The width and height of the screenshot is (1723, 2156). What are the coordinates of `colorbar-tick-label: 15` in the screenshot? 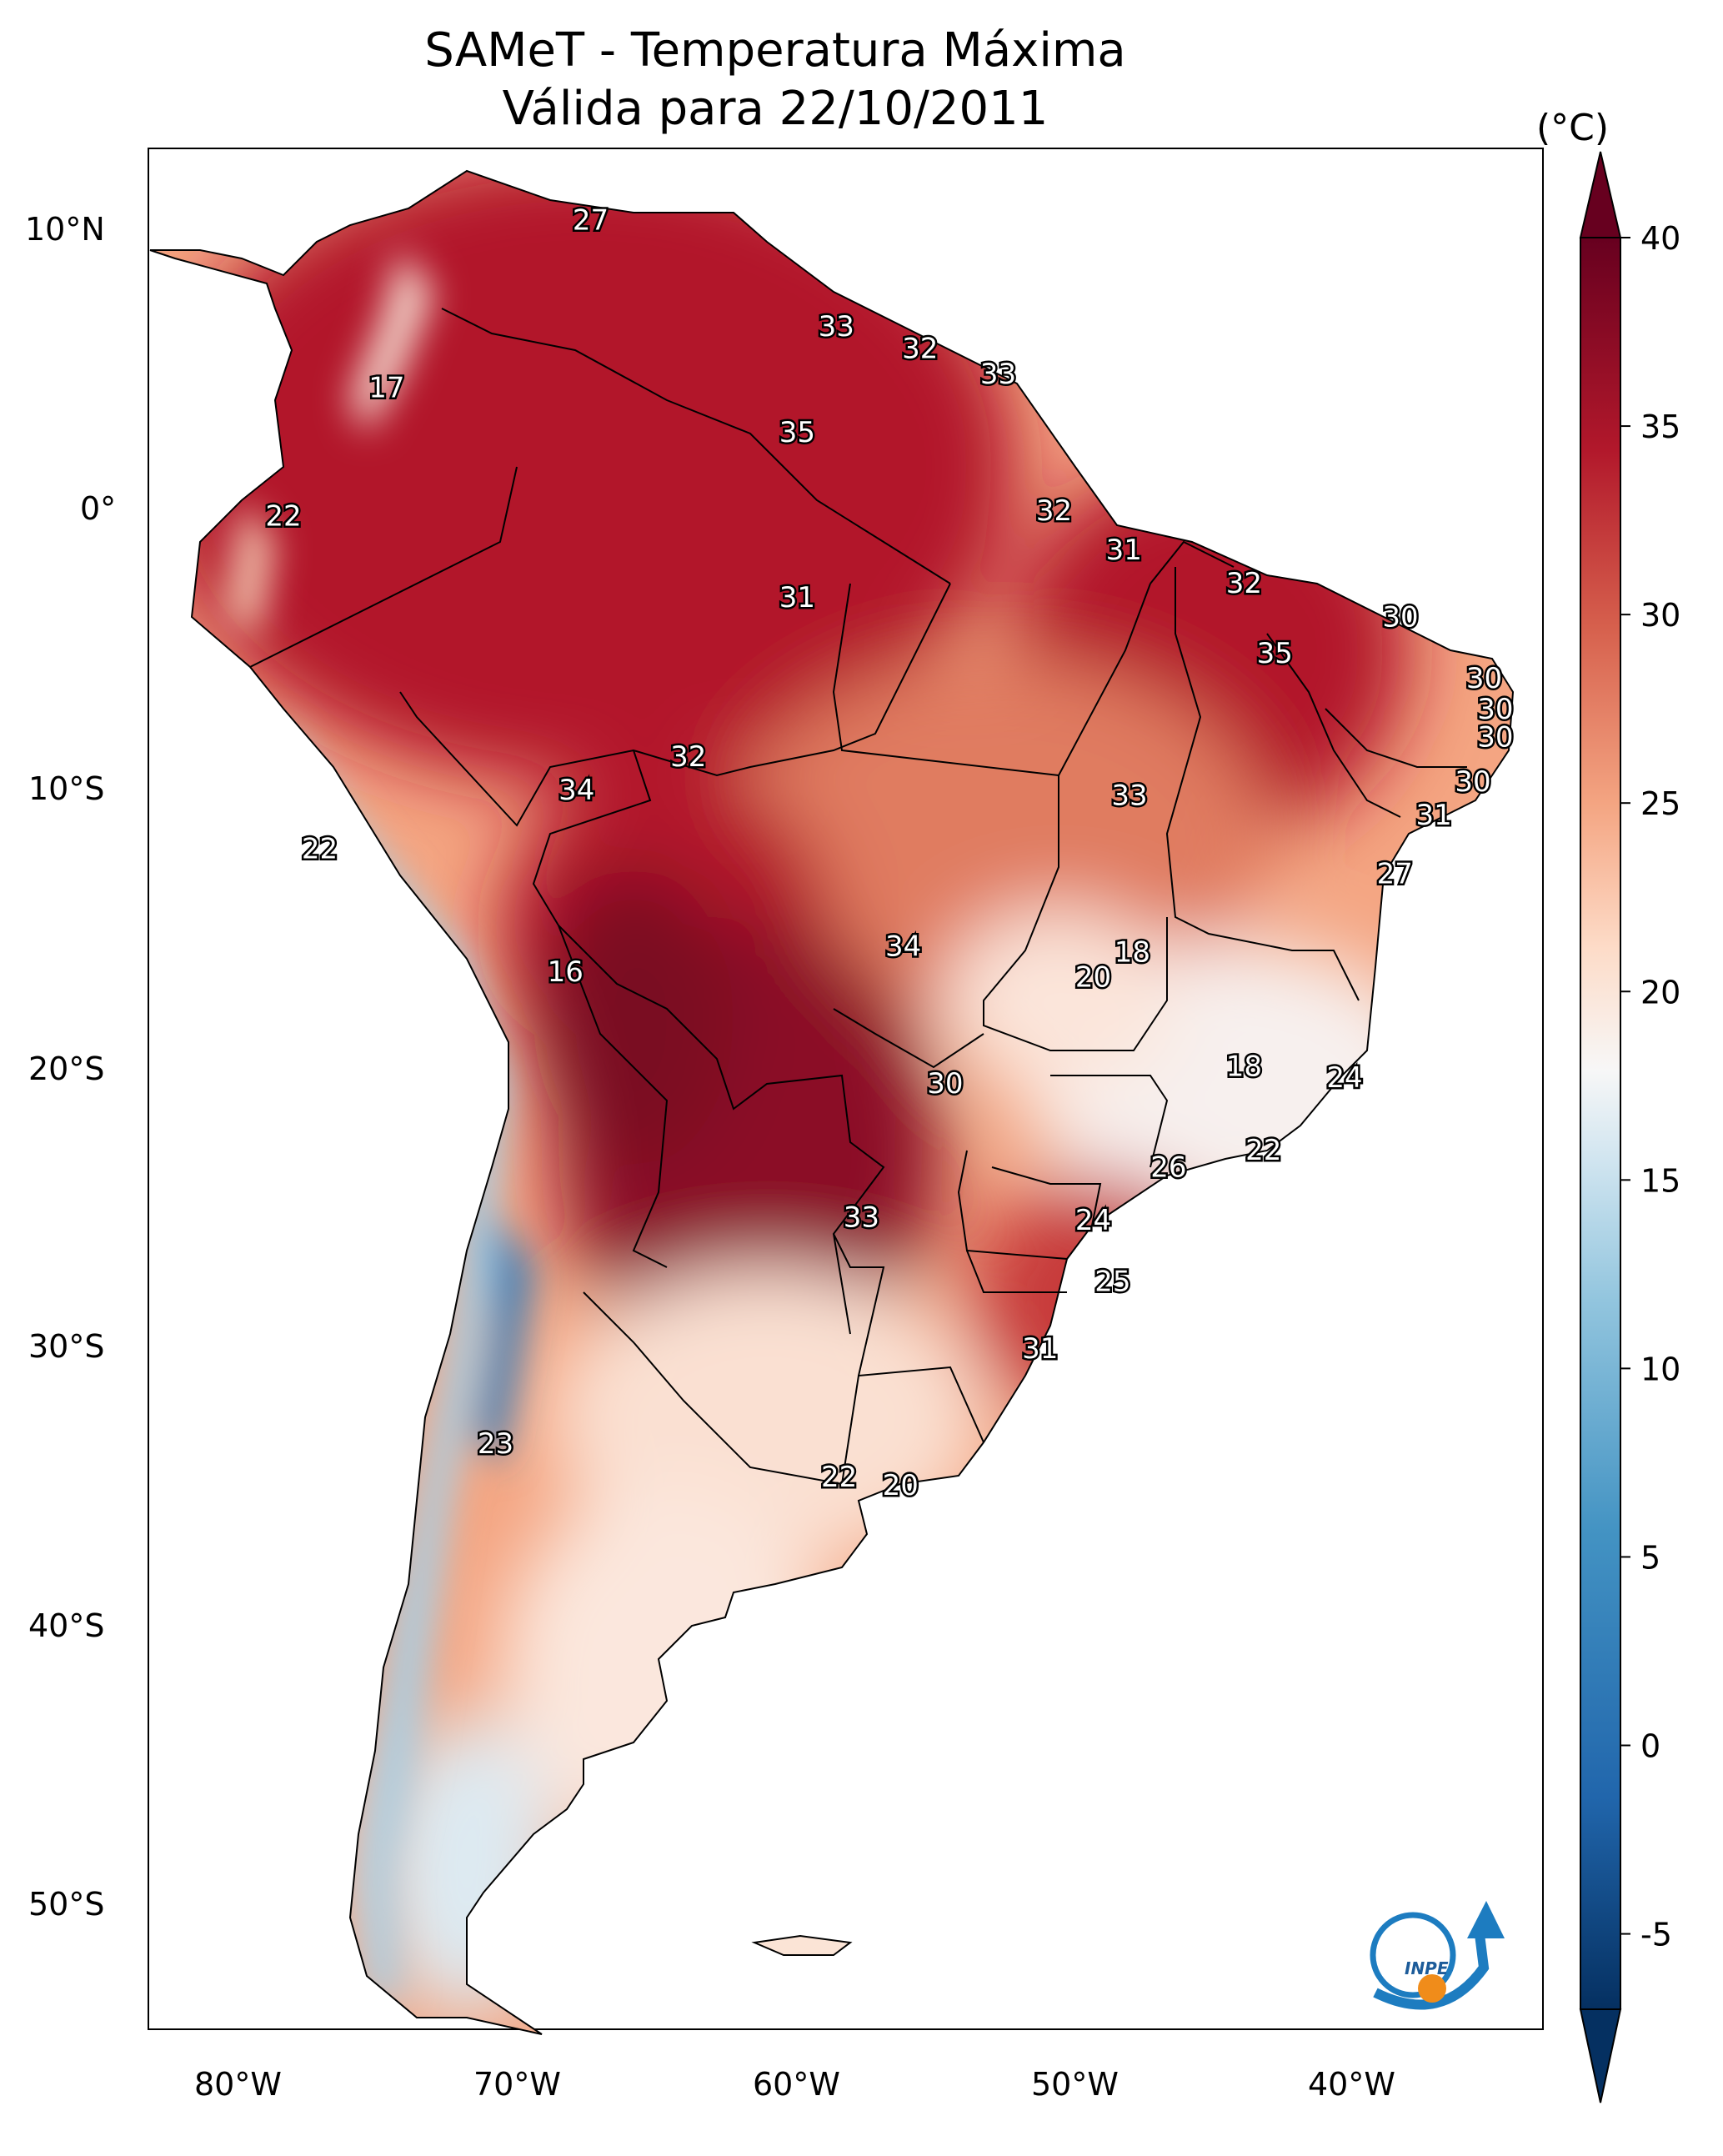 It's located at (1660, 1180).